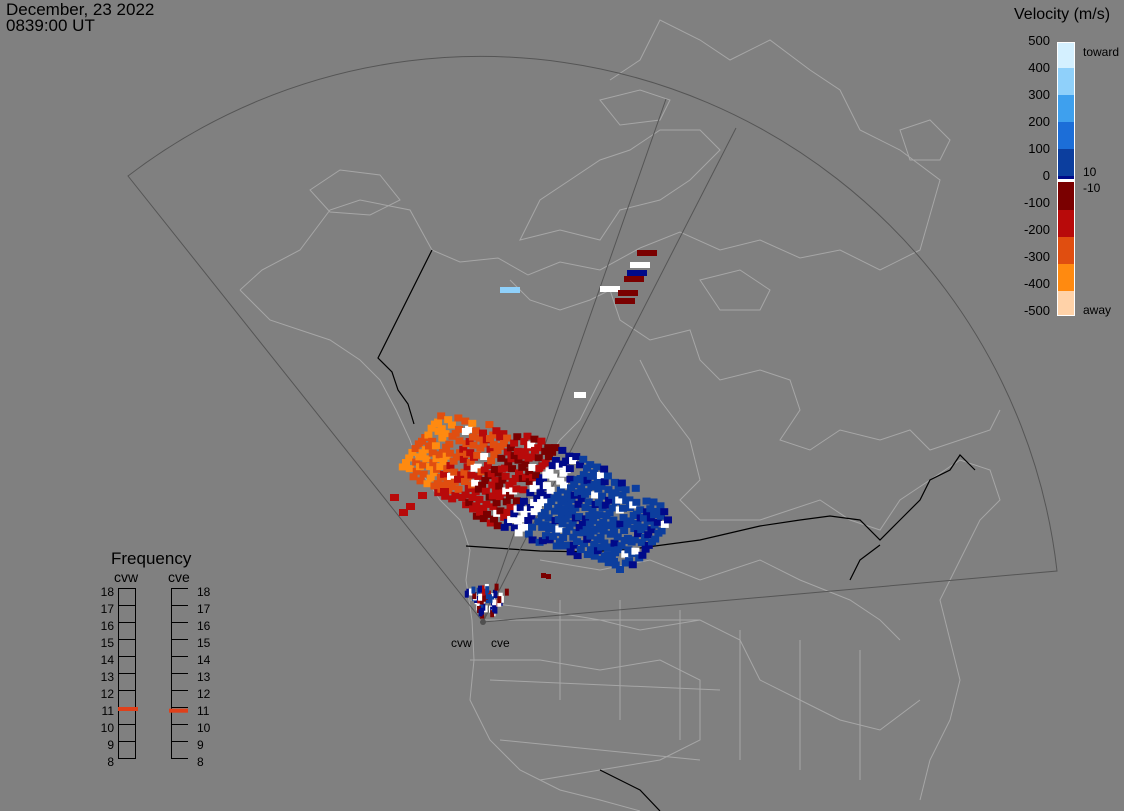 This screenshot has width=1124, height=811. Describe the element at coordinates (107, 711) in the screenshot. I see `freq-scale-left: 11` at that location.